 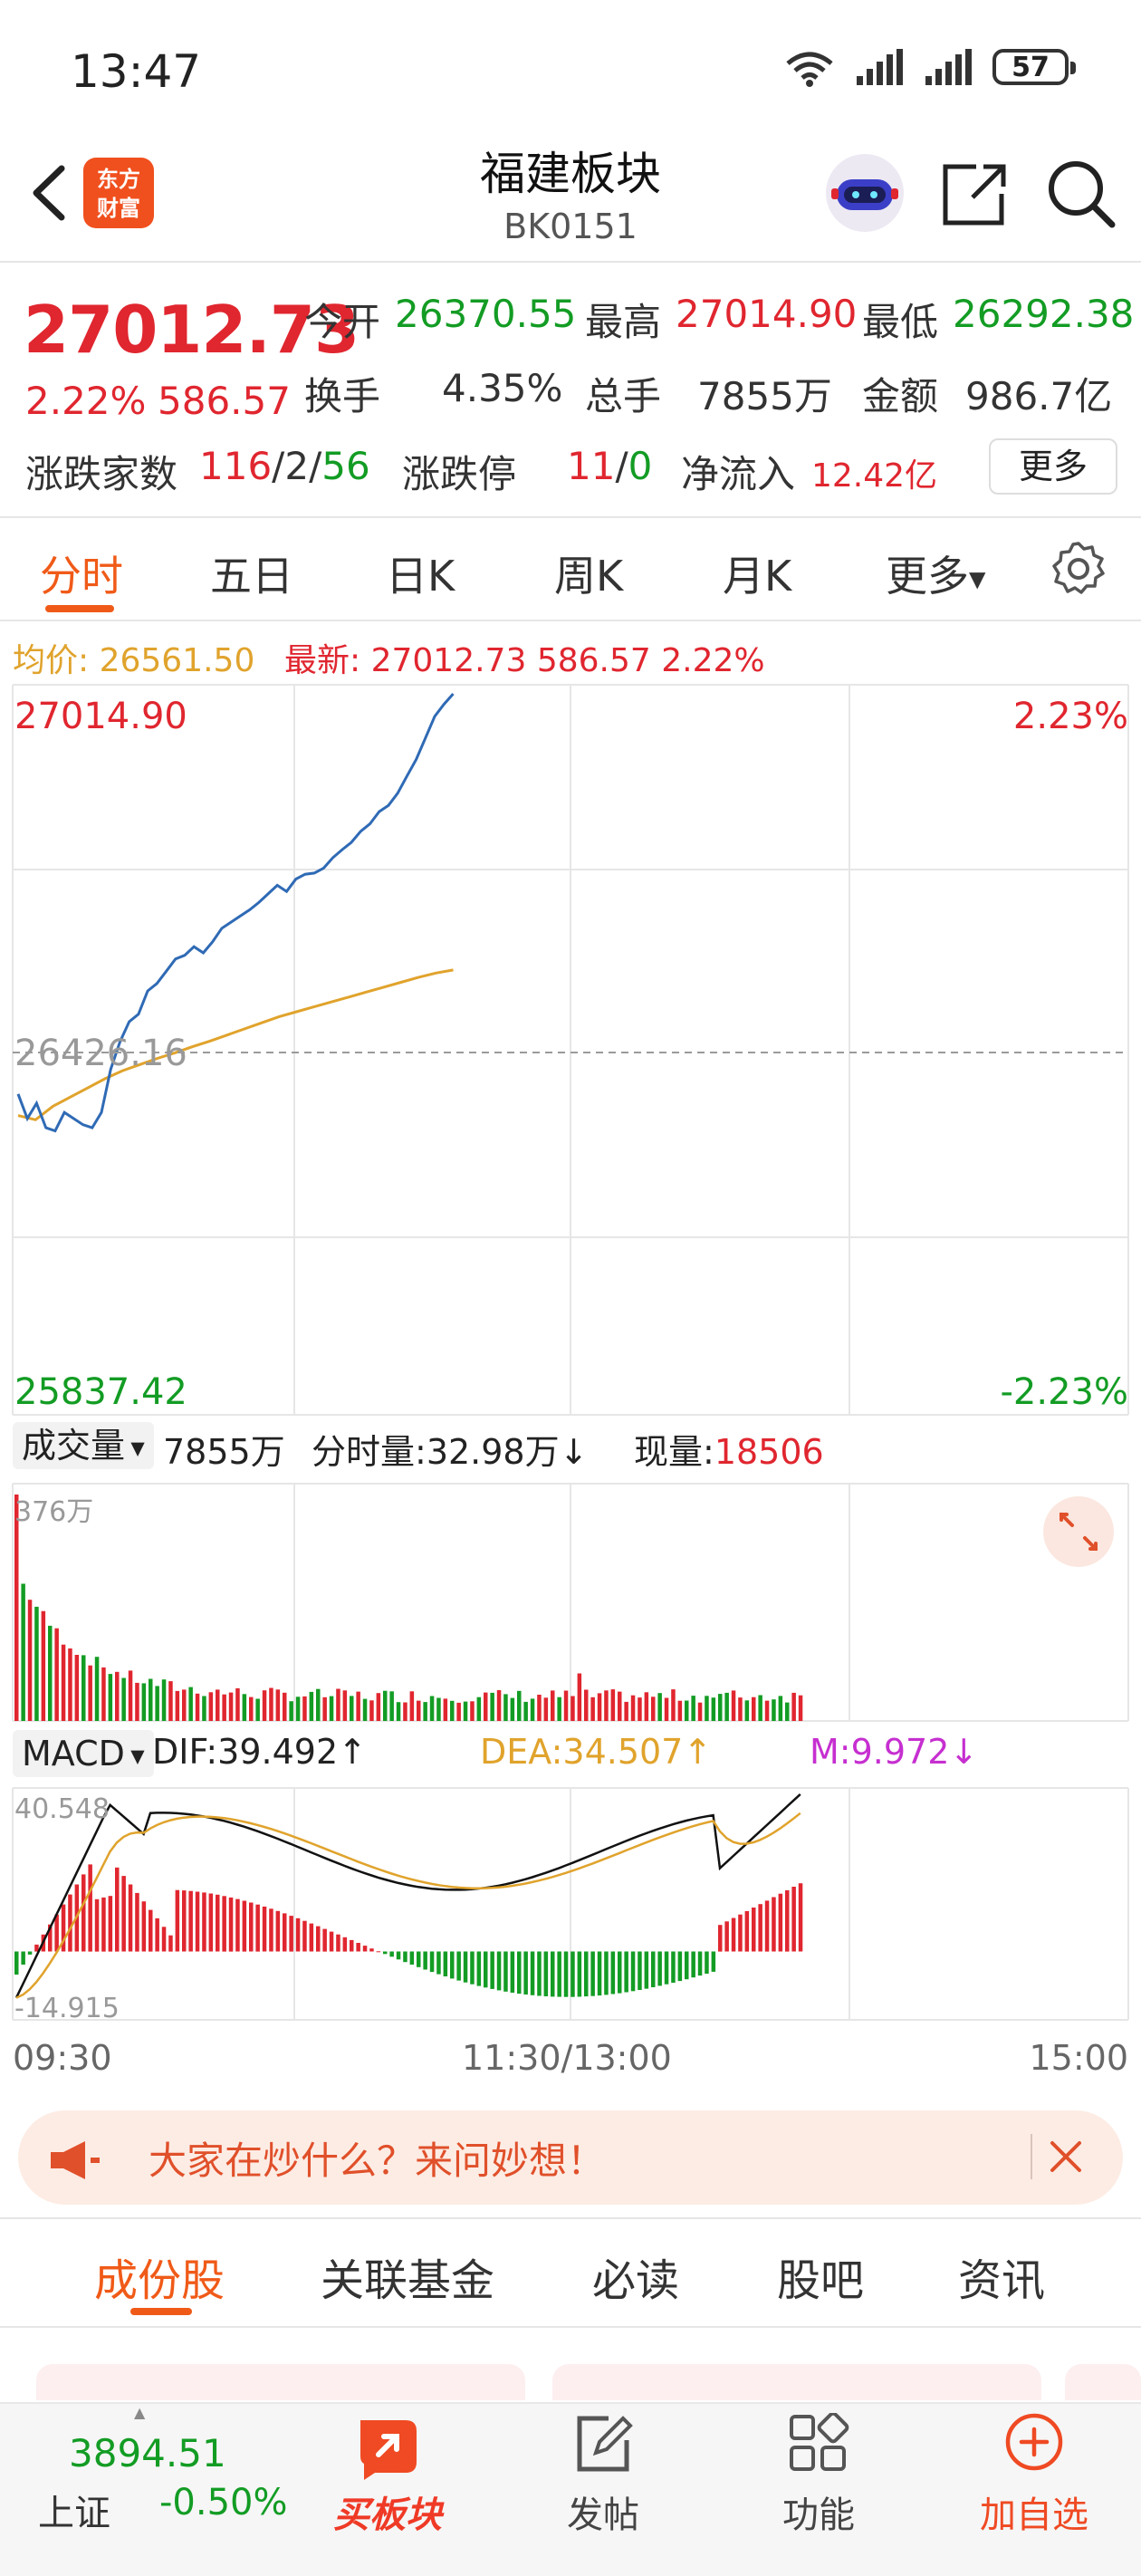 What do you see at coordinates (408, 2280) in the screenshot?
I see `tab-related-funds: 关联基金` at bounding box center [408, 2280].